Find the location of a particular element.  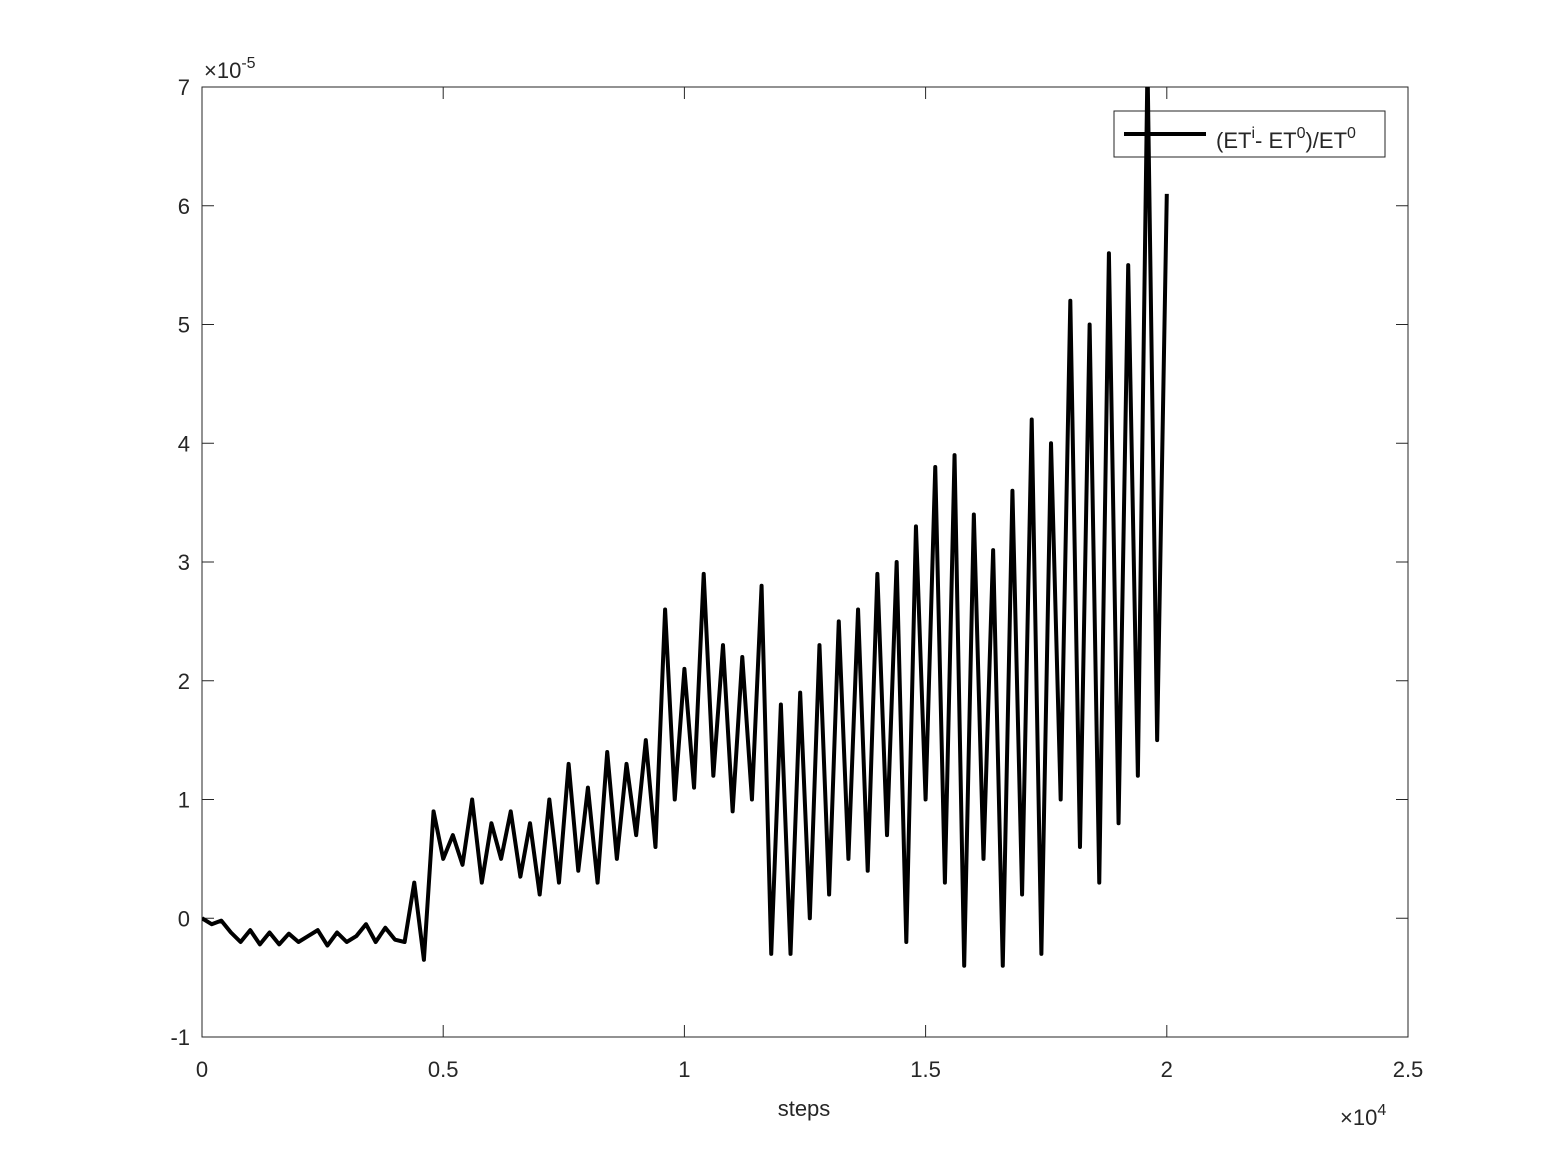

x-tick-label: 0.5 is located at coordinates (443, 1069).